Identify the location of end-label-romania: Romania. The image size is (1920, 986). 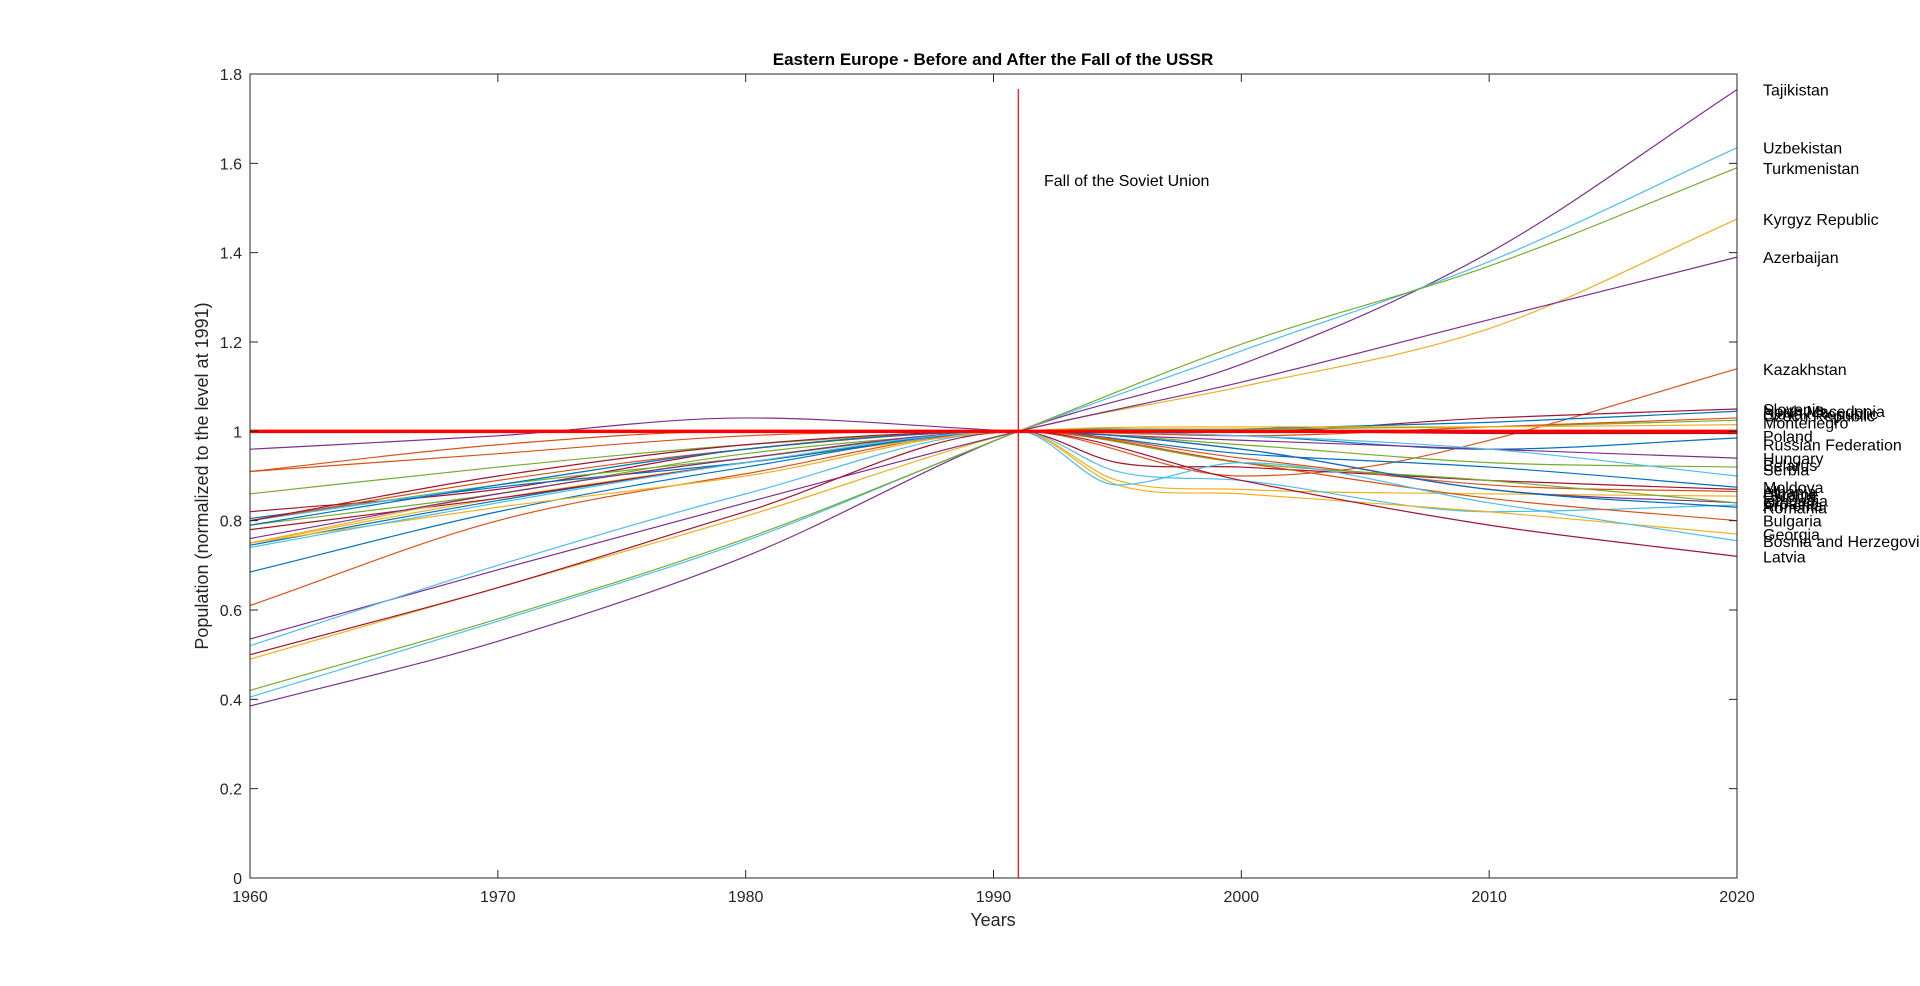
(1795, 508).